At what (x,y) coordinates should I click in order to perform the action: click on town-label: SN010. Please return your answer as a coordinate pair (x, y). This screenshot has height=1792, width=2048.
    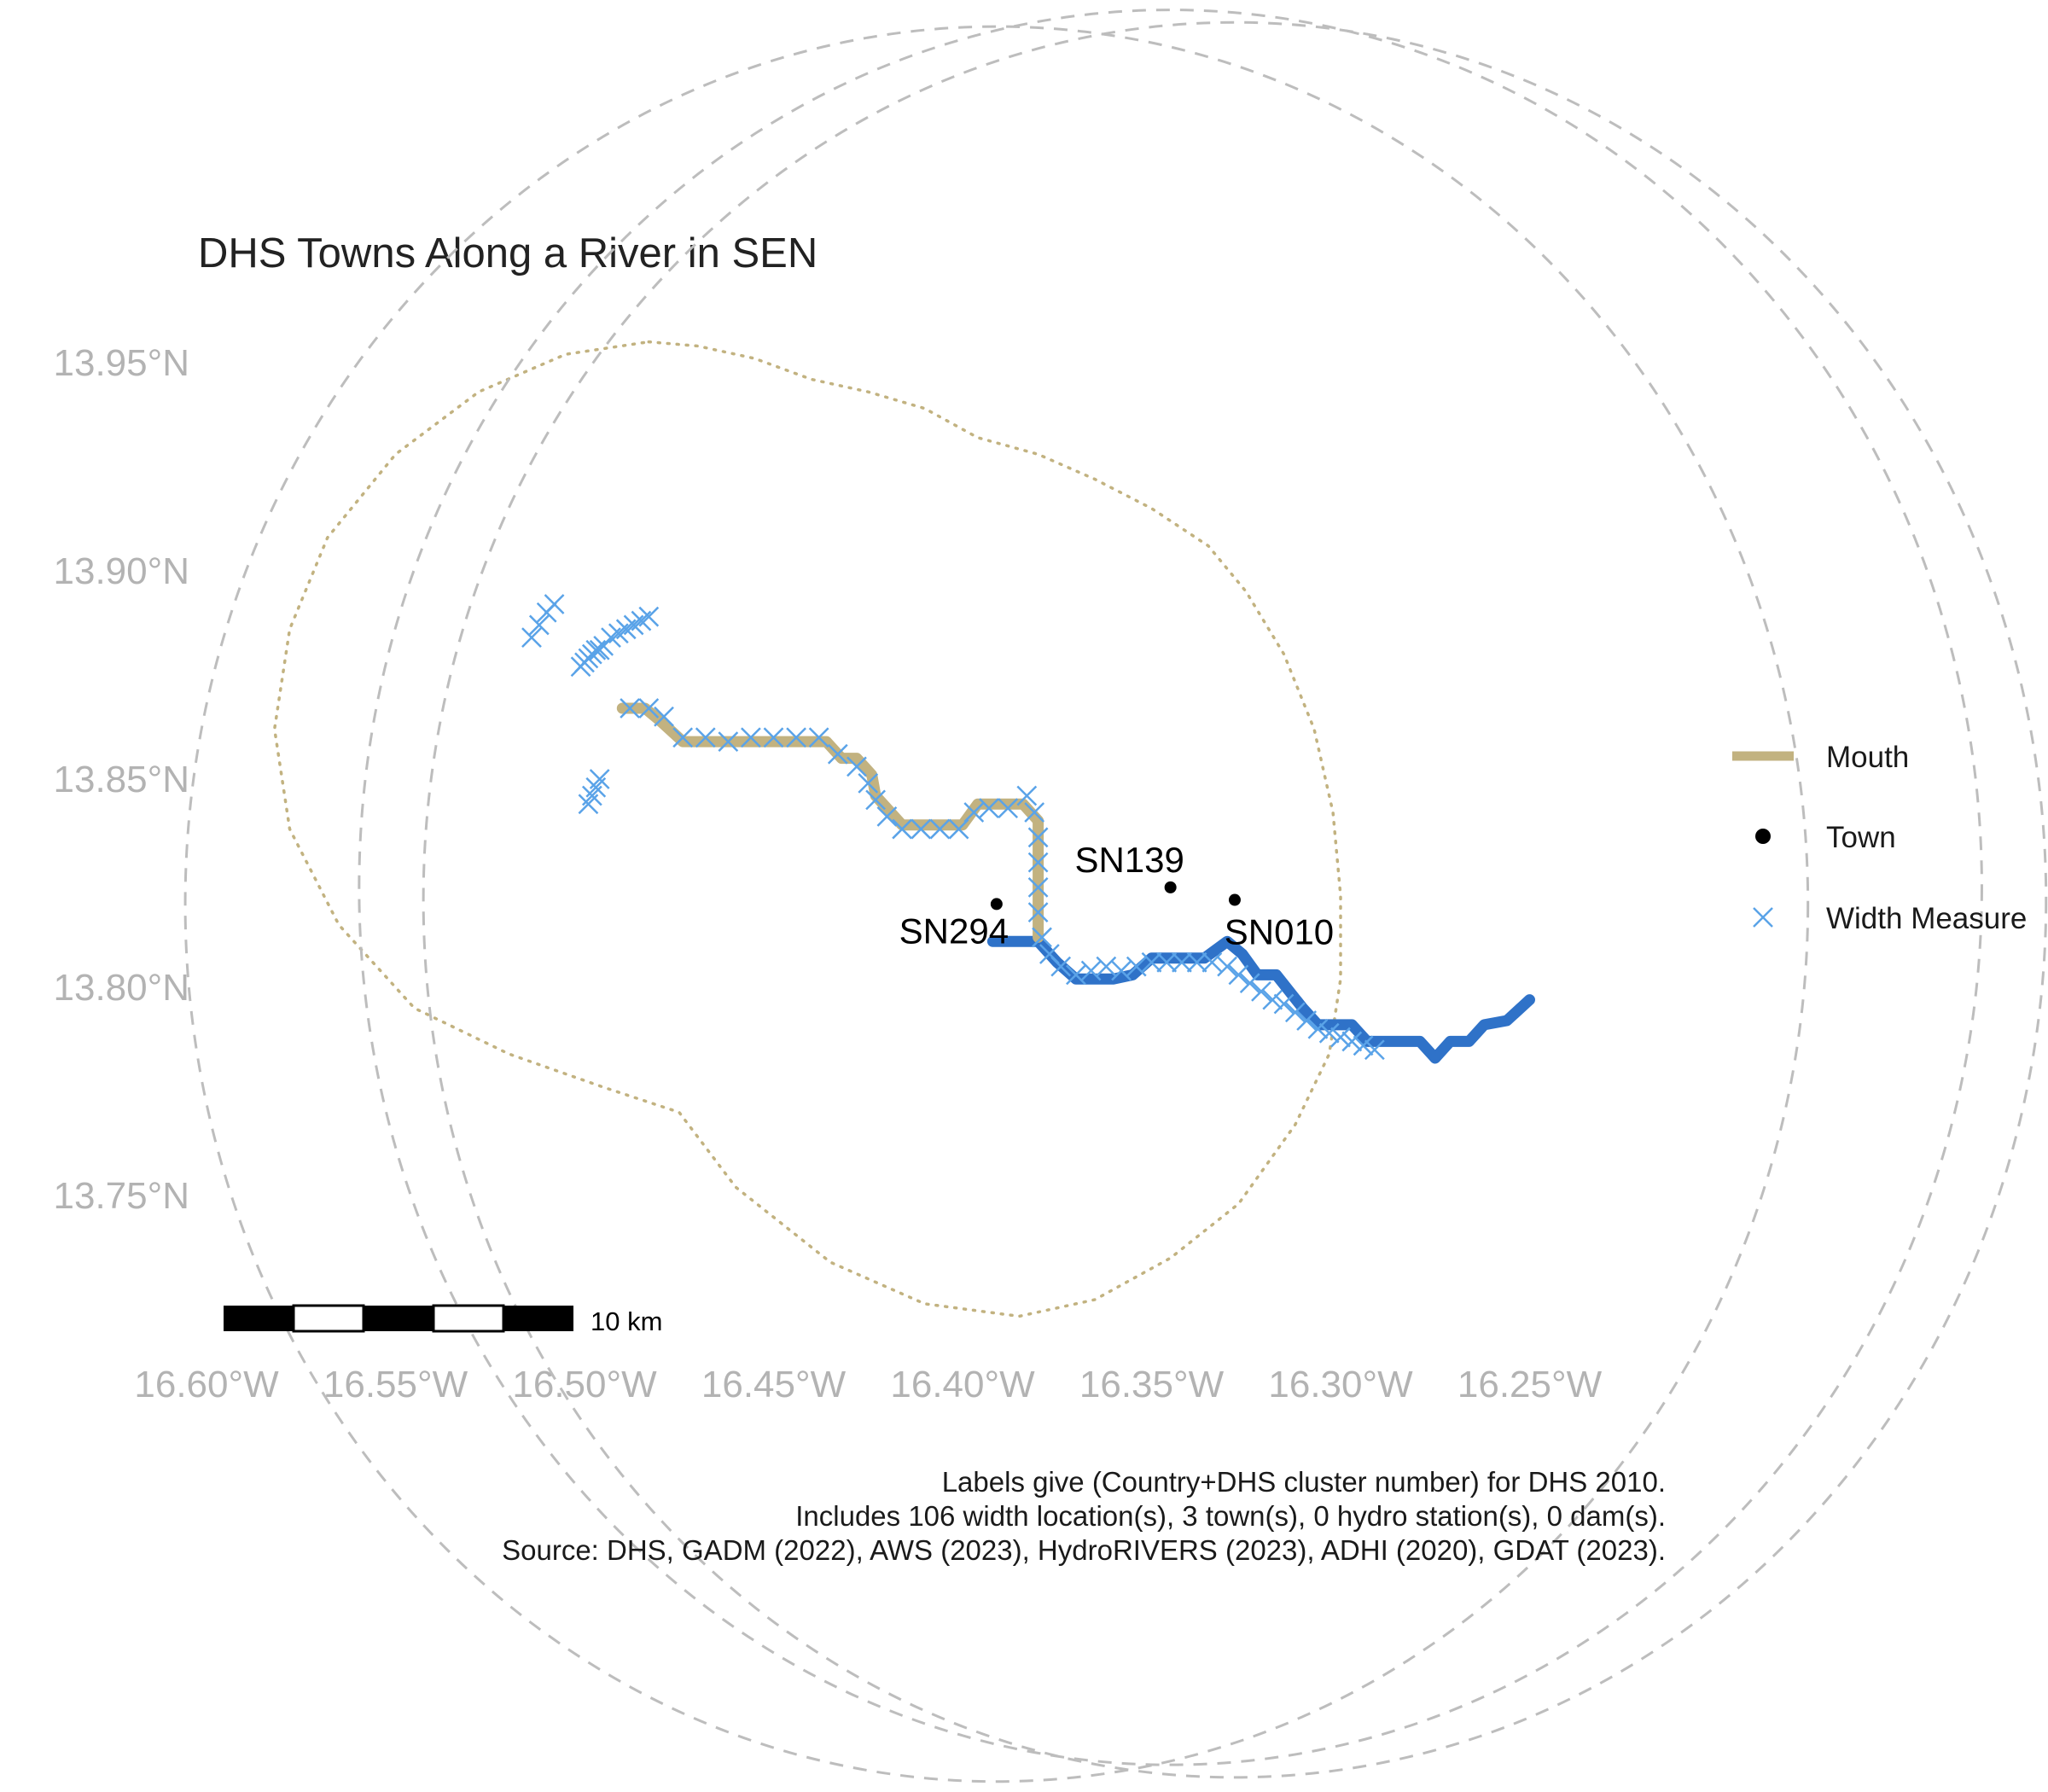
    Looking at the image, I should click on (1279, 932).